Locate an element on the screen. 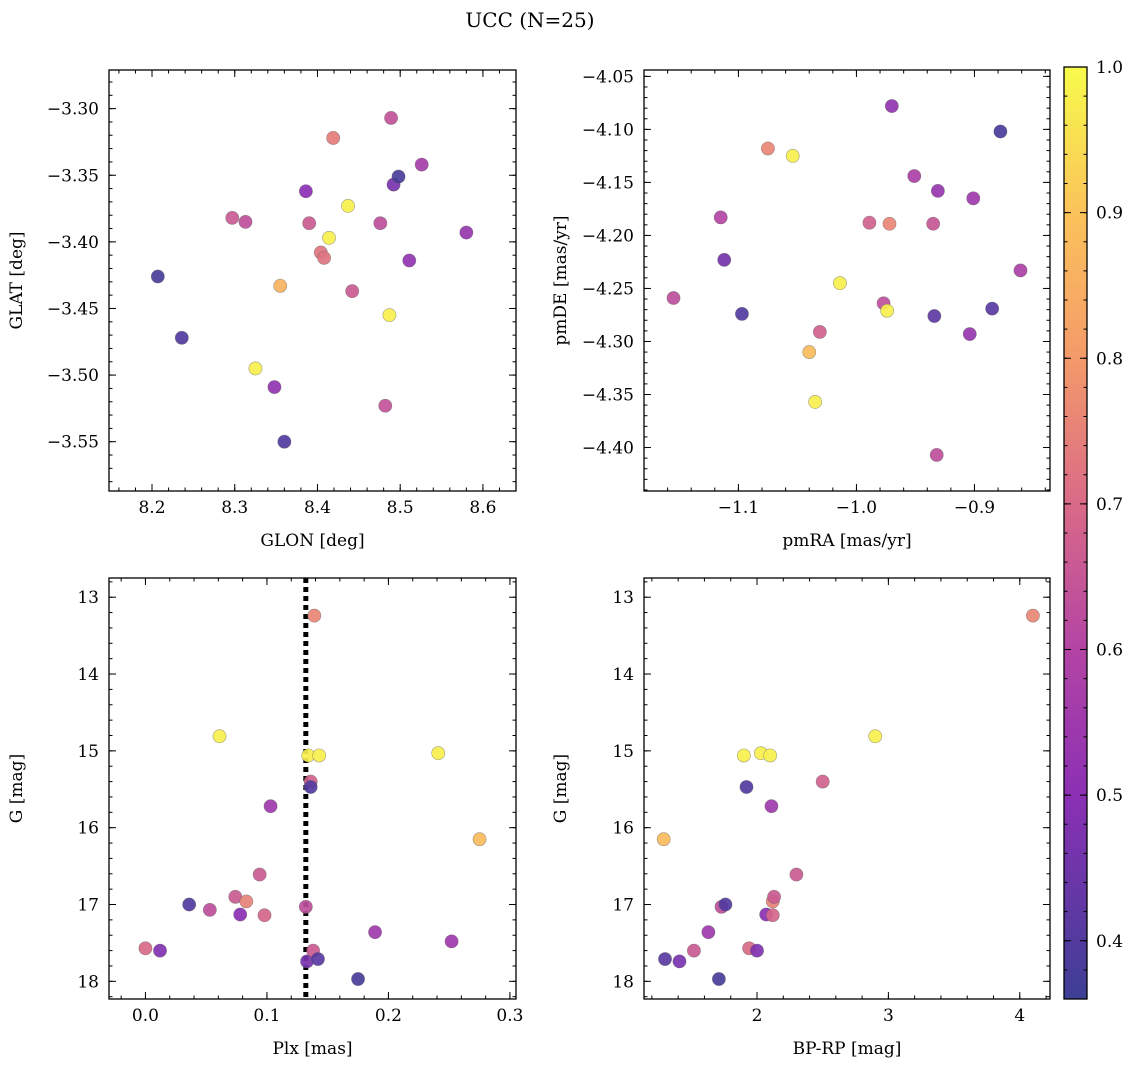 The image size is (1136, 1067). colorbar-tick-label: 0.7 is located at coordinates (1109, 505).